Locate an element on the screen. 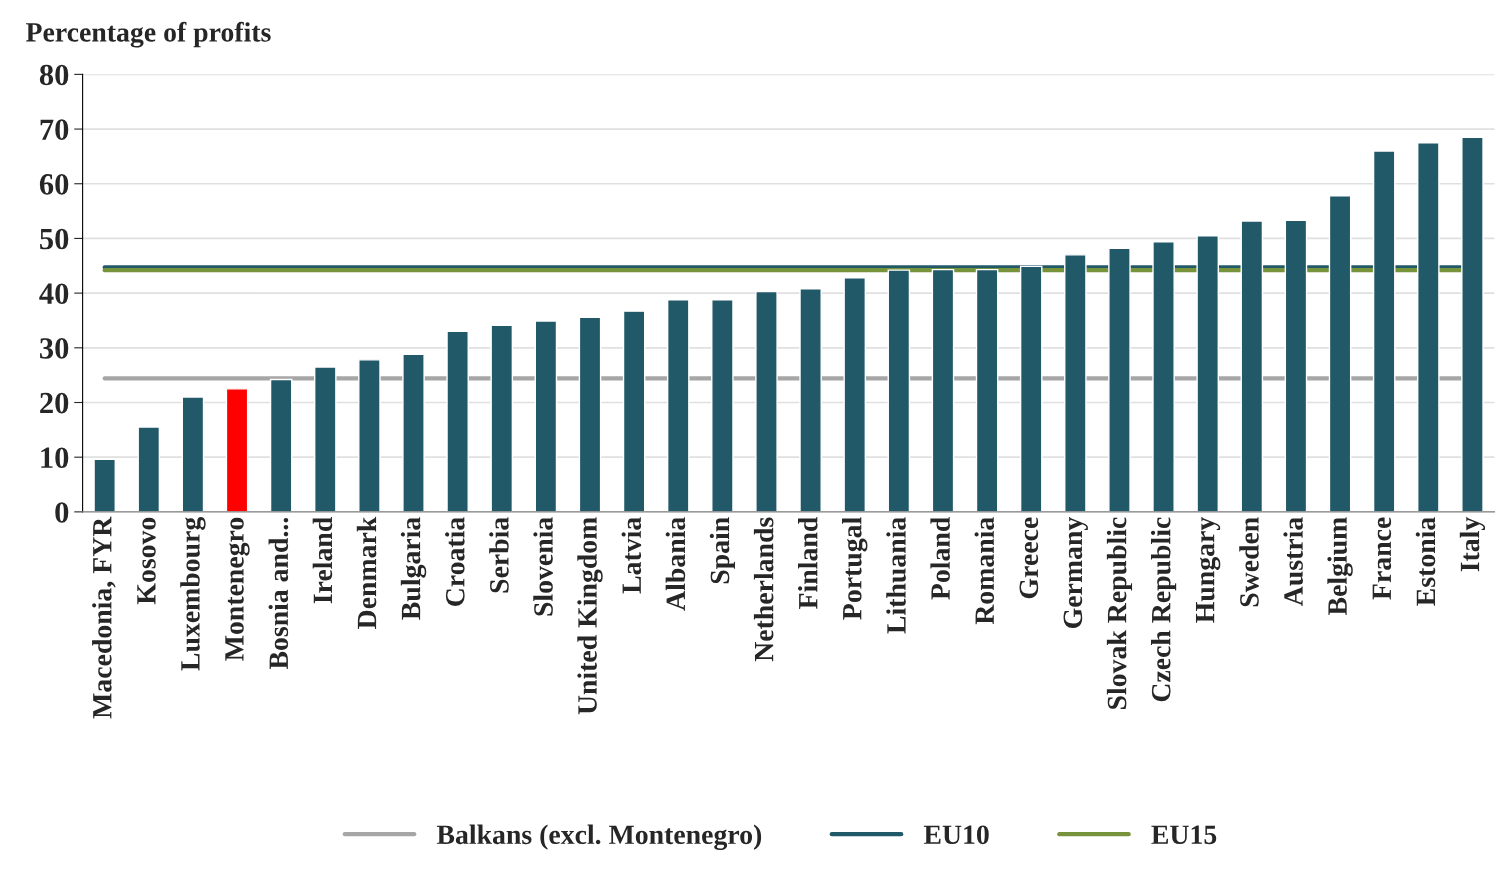 The height and width of the screenshot is (875, 1502). y-tick-label: 80 is located at coordinates (54, 75).